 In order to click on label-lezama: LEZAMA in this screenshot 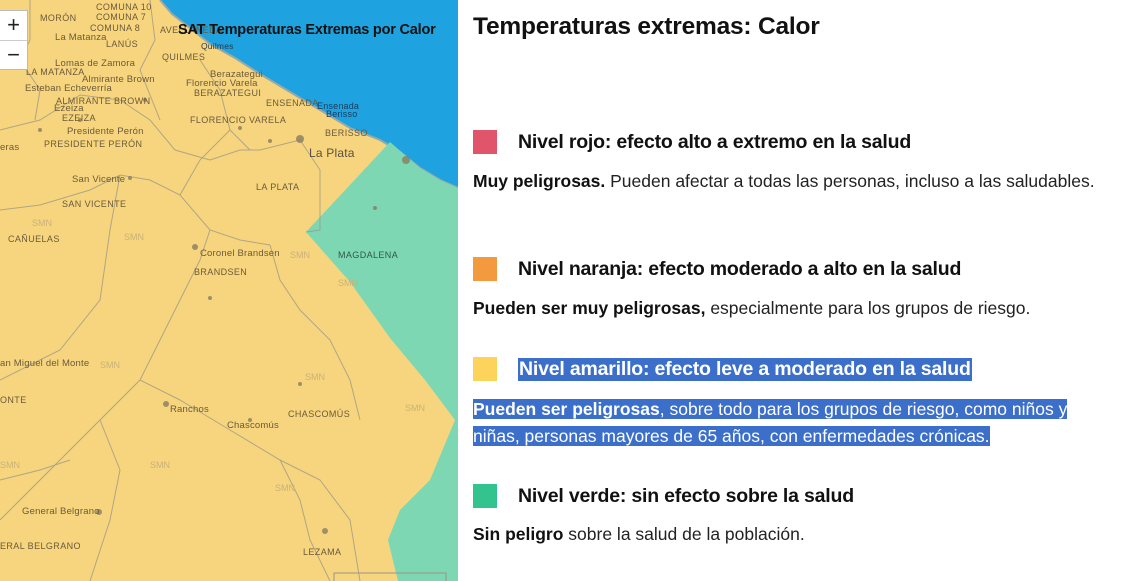, I will do `click(322, 552)`.